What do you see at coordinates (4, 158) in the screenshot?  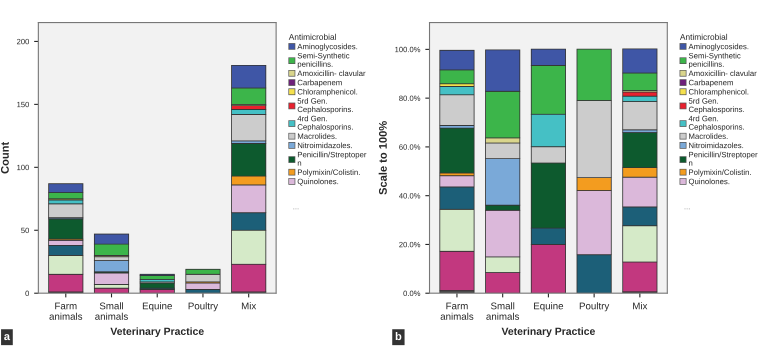 I see `y-axis-title: Count` at bounding box center [4, 158].